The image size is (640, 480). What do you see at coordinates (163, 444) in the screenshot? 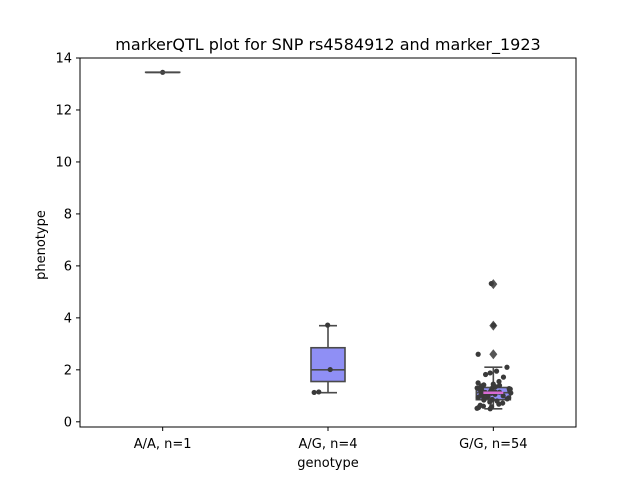
I see `x-tick-label: A/A, n=1` at bounding box center [163, 444].